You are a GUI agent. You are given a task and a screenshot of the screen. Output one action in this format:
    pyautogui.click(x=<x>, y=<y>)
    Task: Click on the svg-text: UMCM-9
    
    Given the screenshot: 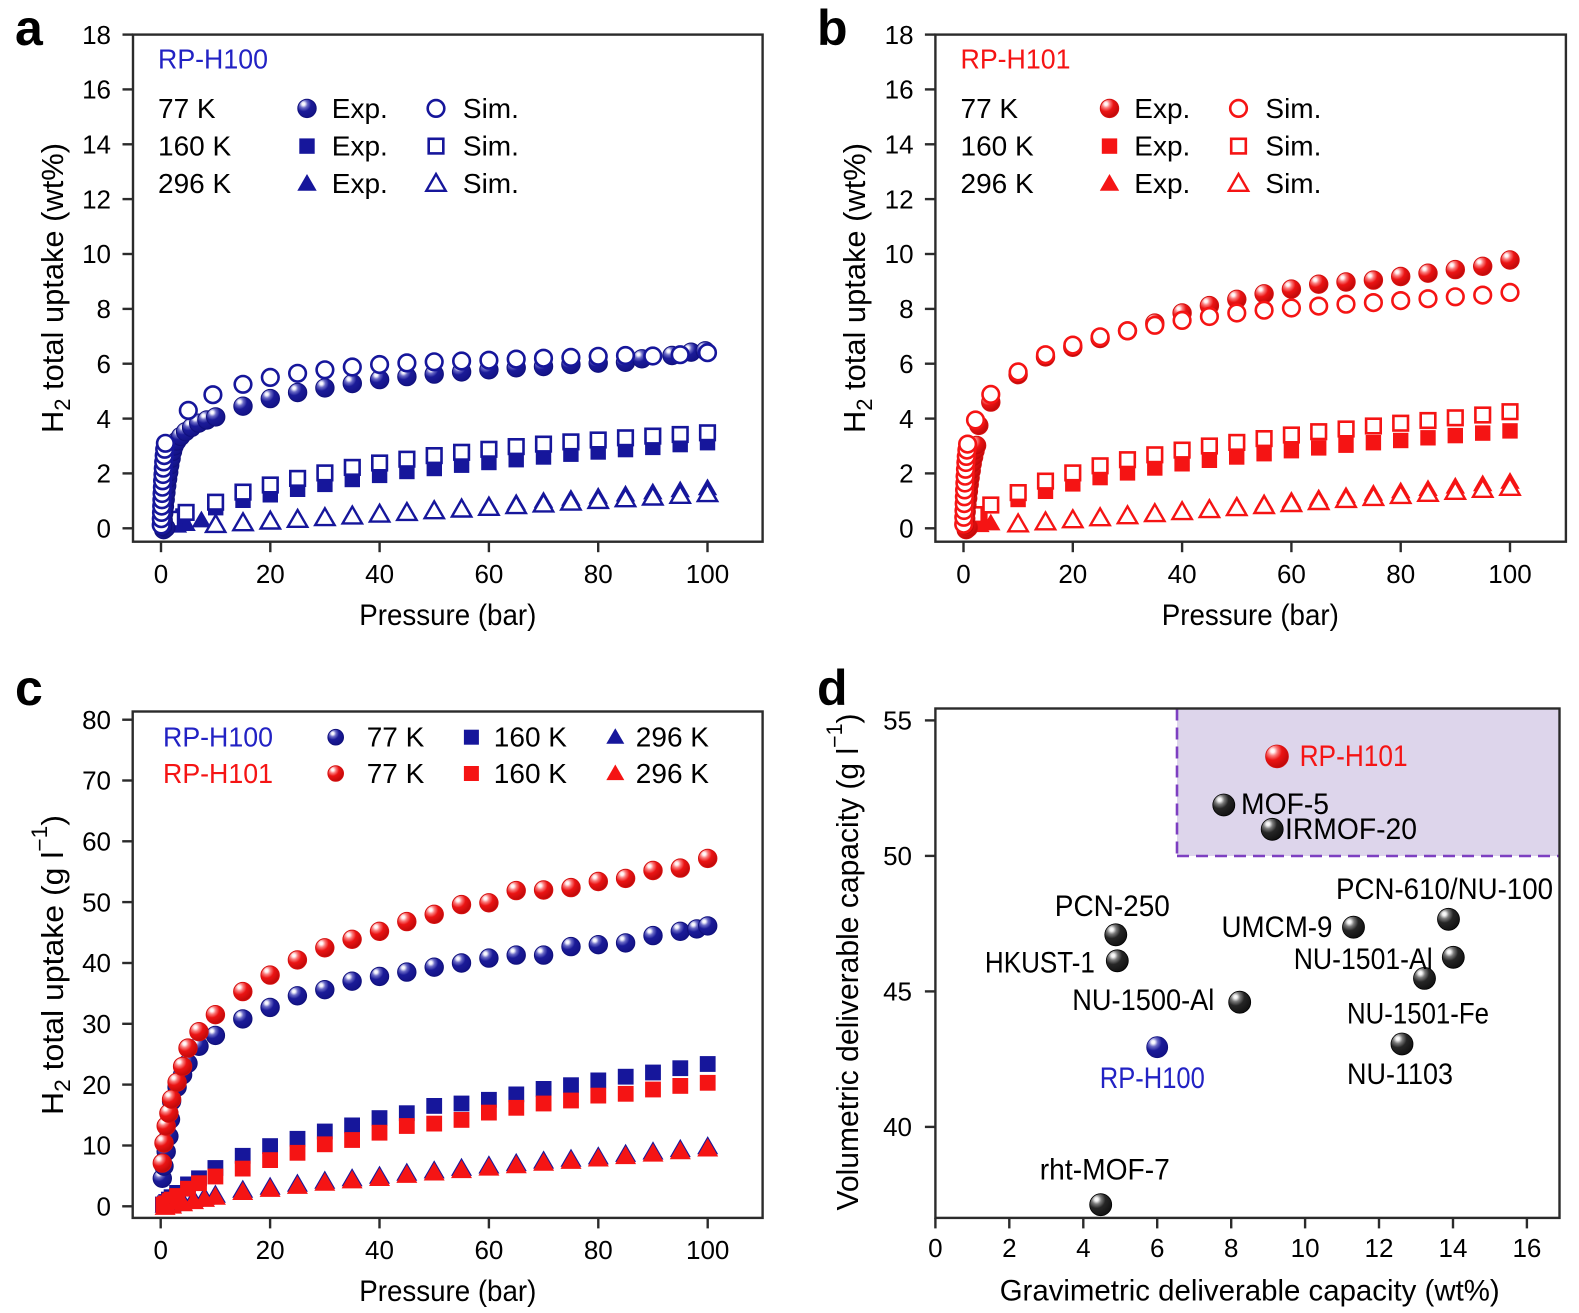 What is the action you would take?
    pyautogui.click(x=1277, y=927)
    